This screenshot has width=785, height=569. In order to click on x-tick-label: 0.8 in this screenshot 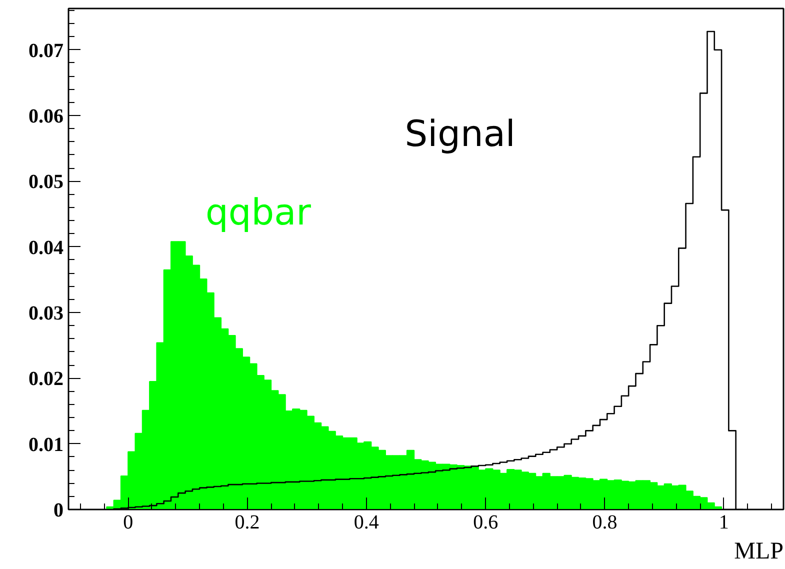, I will do `click(605, 523)`.